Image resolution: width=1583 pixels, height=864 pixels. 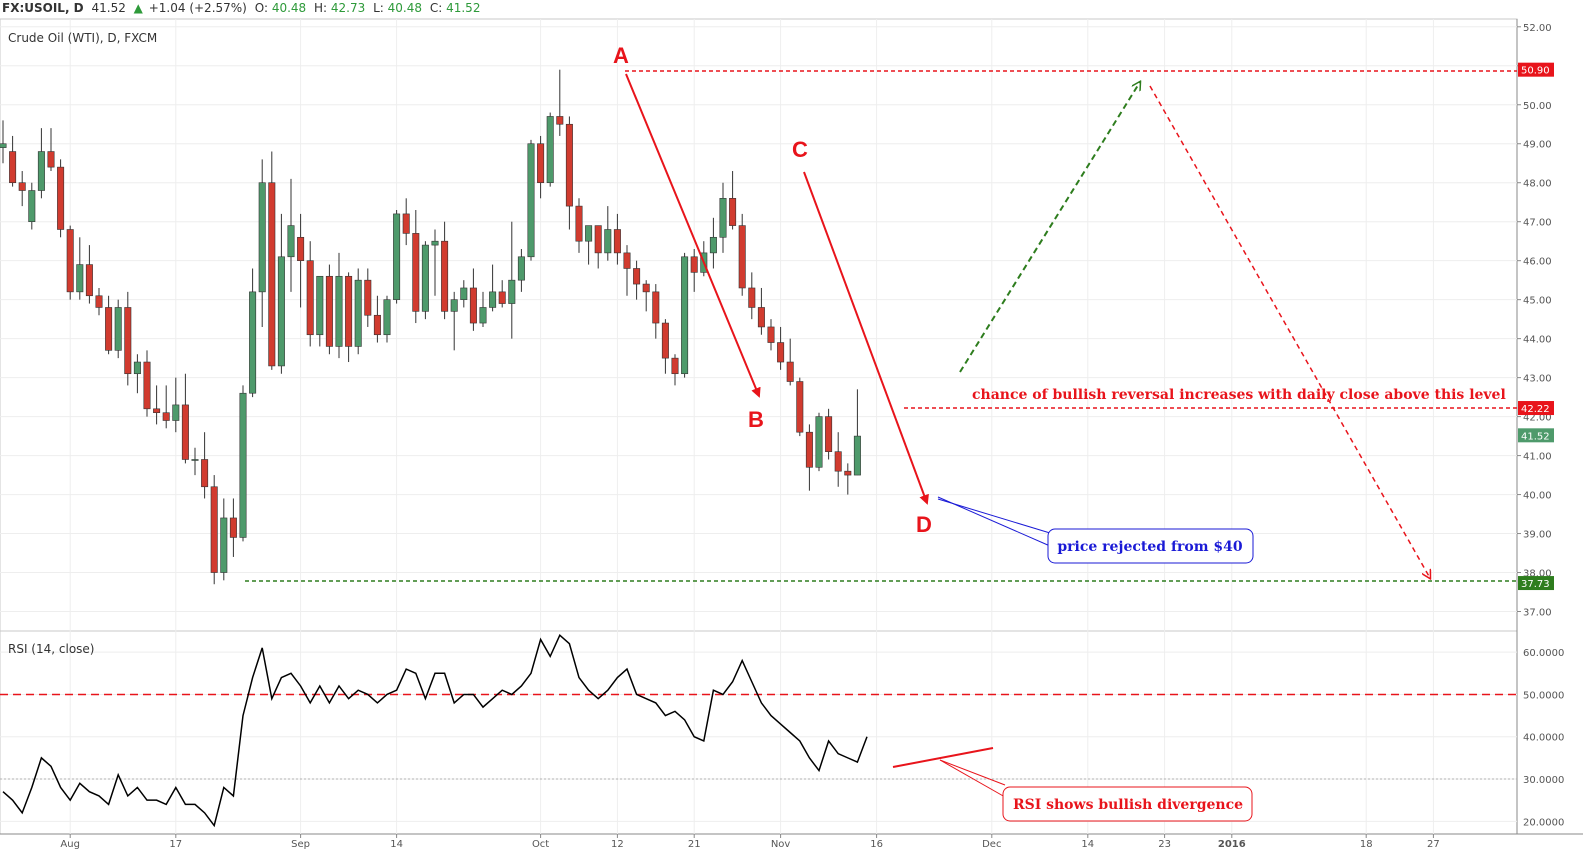 What do you see at coordinates (1543, 738) in the screenshot?
I see `rsi-tick-label: 40.0000` at bounding box center [1543, 738].